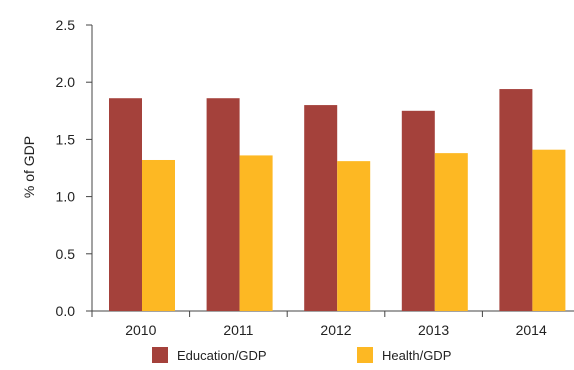  I want to click on x-tick-label: 2014, so click(531, 330).